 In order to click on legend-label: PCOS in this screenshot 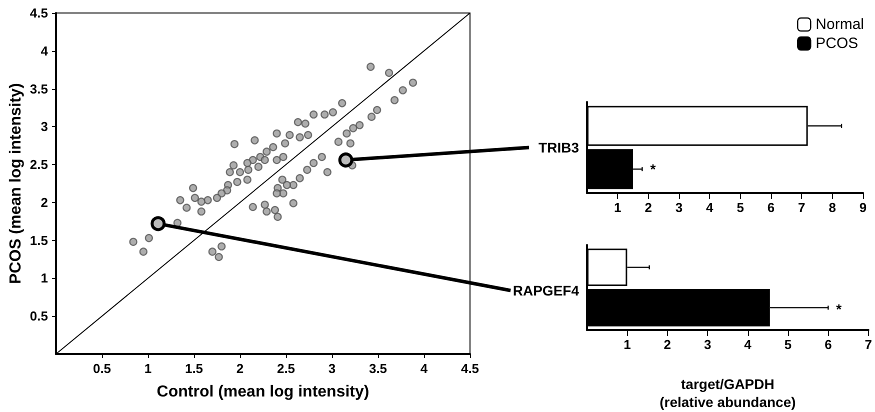, I will do `click(837, 43)`.